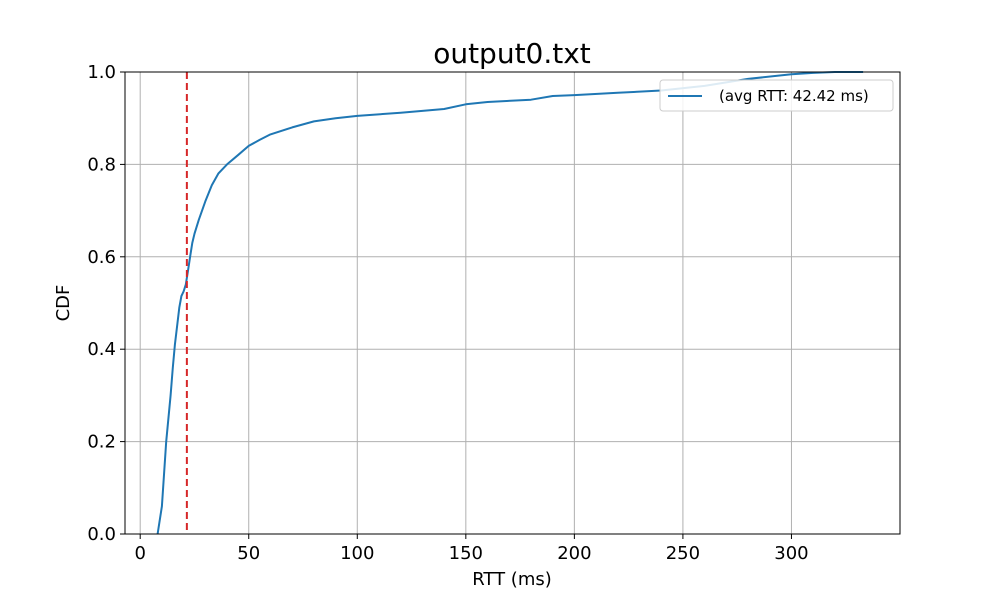 This screenshot has height=600, width=1000. What do you see at coordinates (512, 53) in the screenshot?
I see `chart-title: output0.txt` at bounding box center [512, 53].